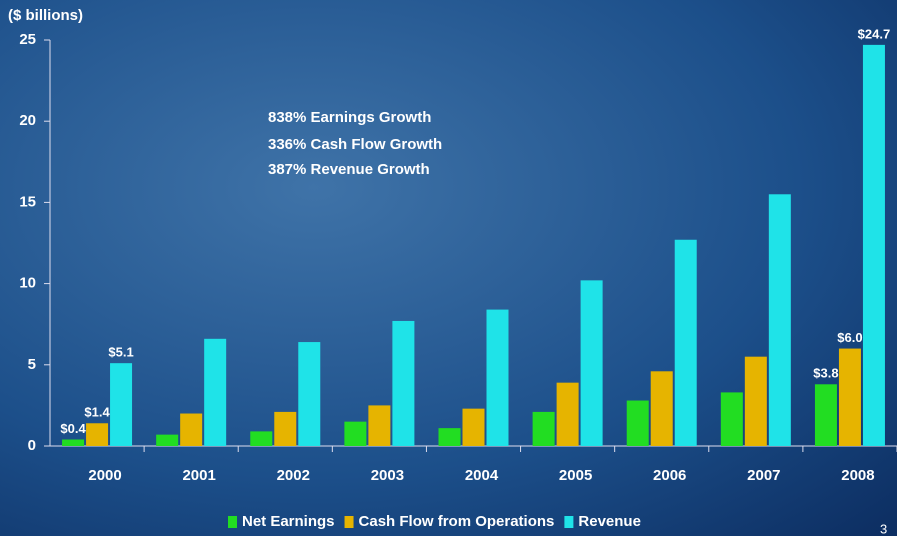  I want to click on y-axis-label: ($ billions), so click(45, 15).